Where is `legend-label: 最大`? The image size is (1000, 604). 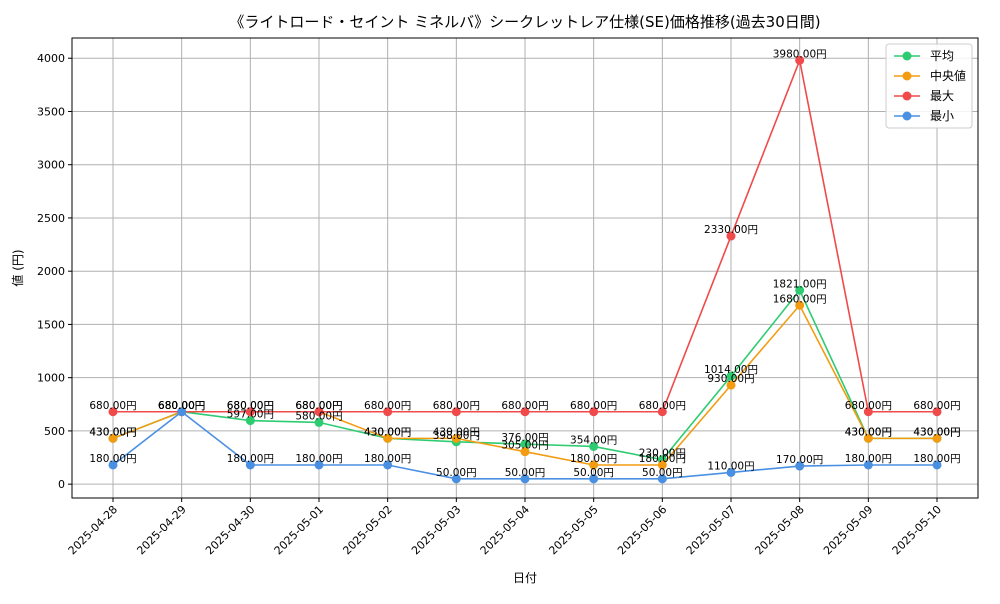 legend-label: 最大 is located at coordinates (942, 96).